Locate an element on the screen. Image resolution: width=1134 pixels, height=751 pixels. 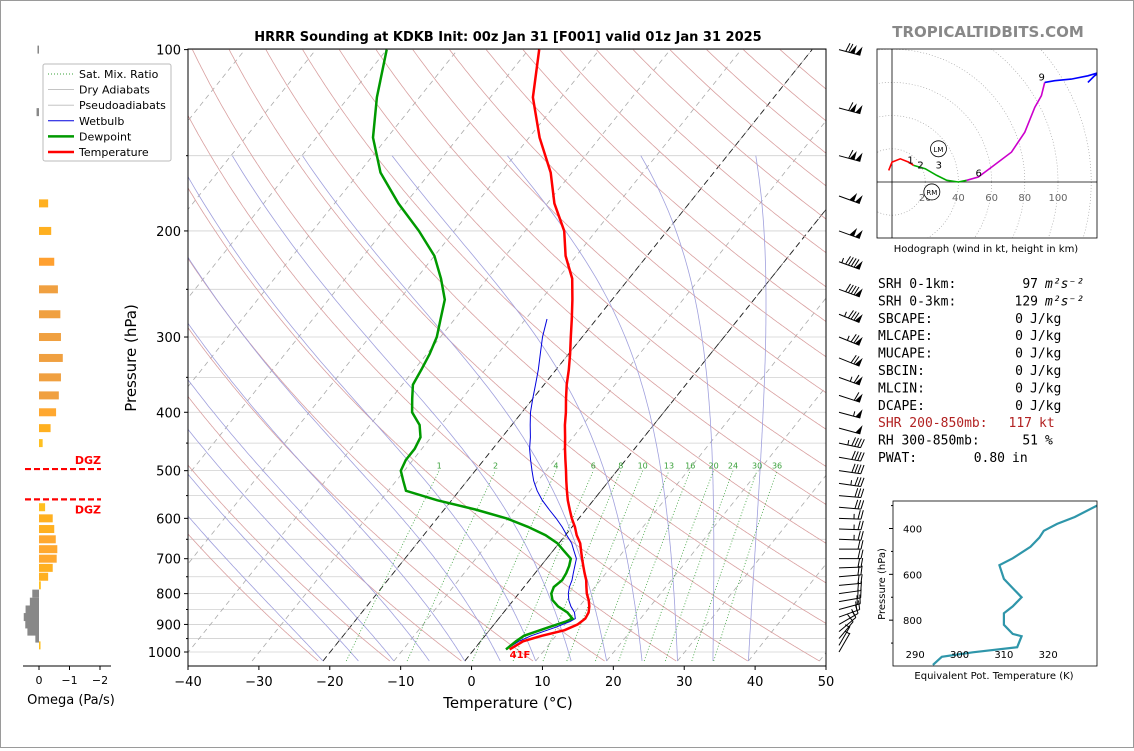
theta-e-y-axis-label: Pressure (hPa) is located at coordinates (882, 584).